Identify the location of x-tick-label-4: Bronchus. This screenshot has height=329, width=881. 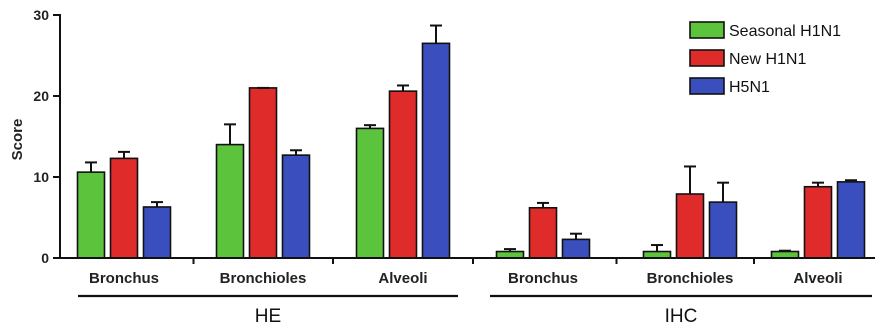
(543, 278).